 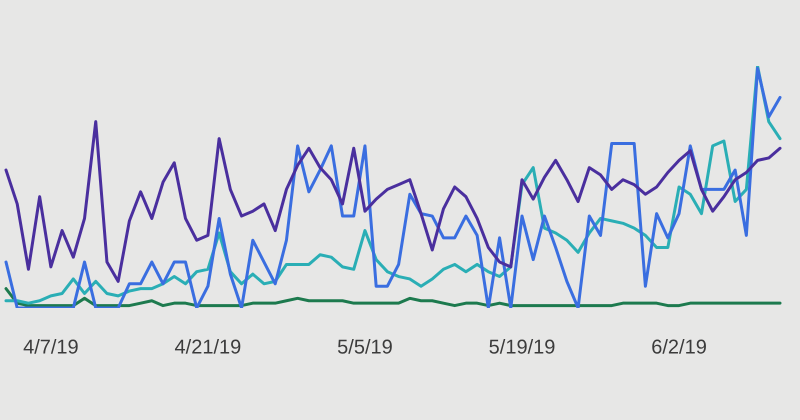 I want to click on x-tick-label: 6/2/19, so click(x=679, y=347).